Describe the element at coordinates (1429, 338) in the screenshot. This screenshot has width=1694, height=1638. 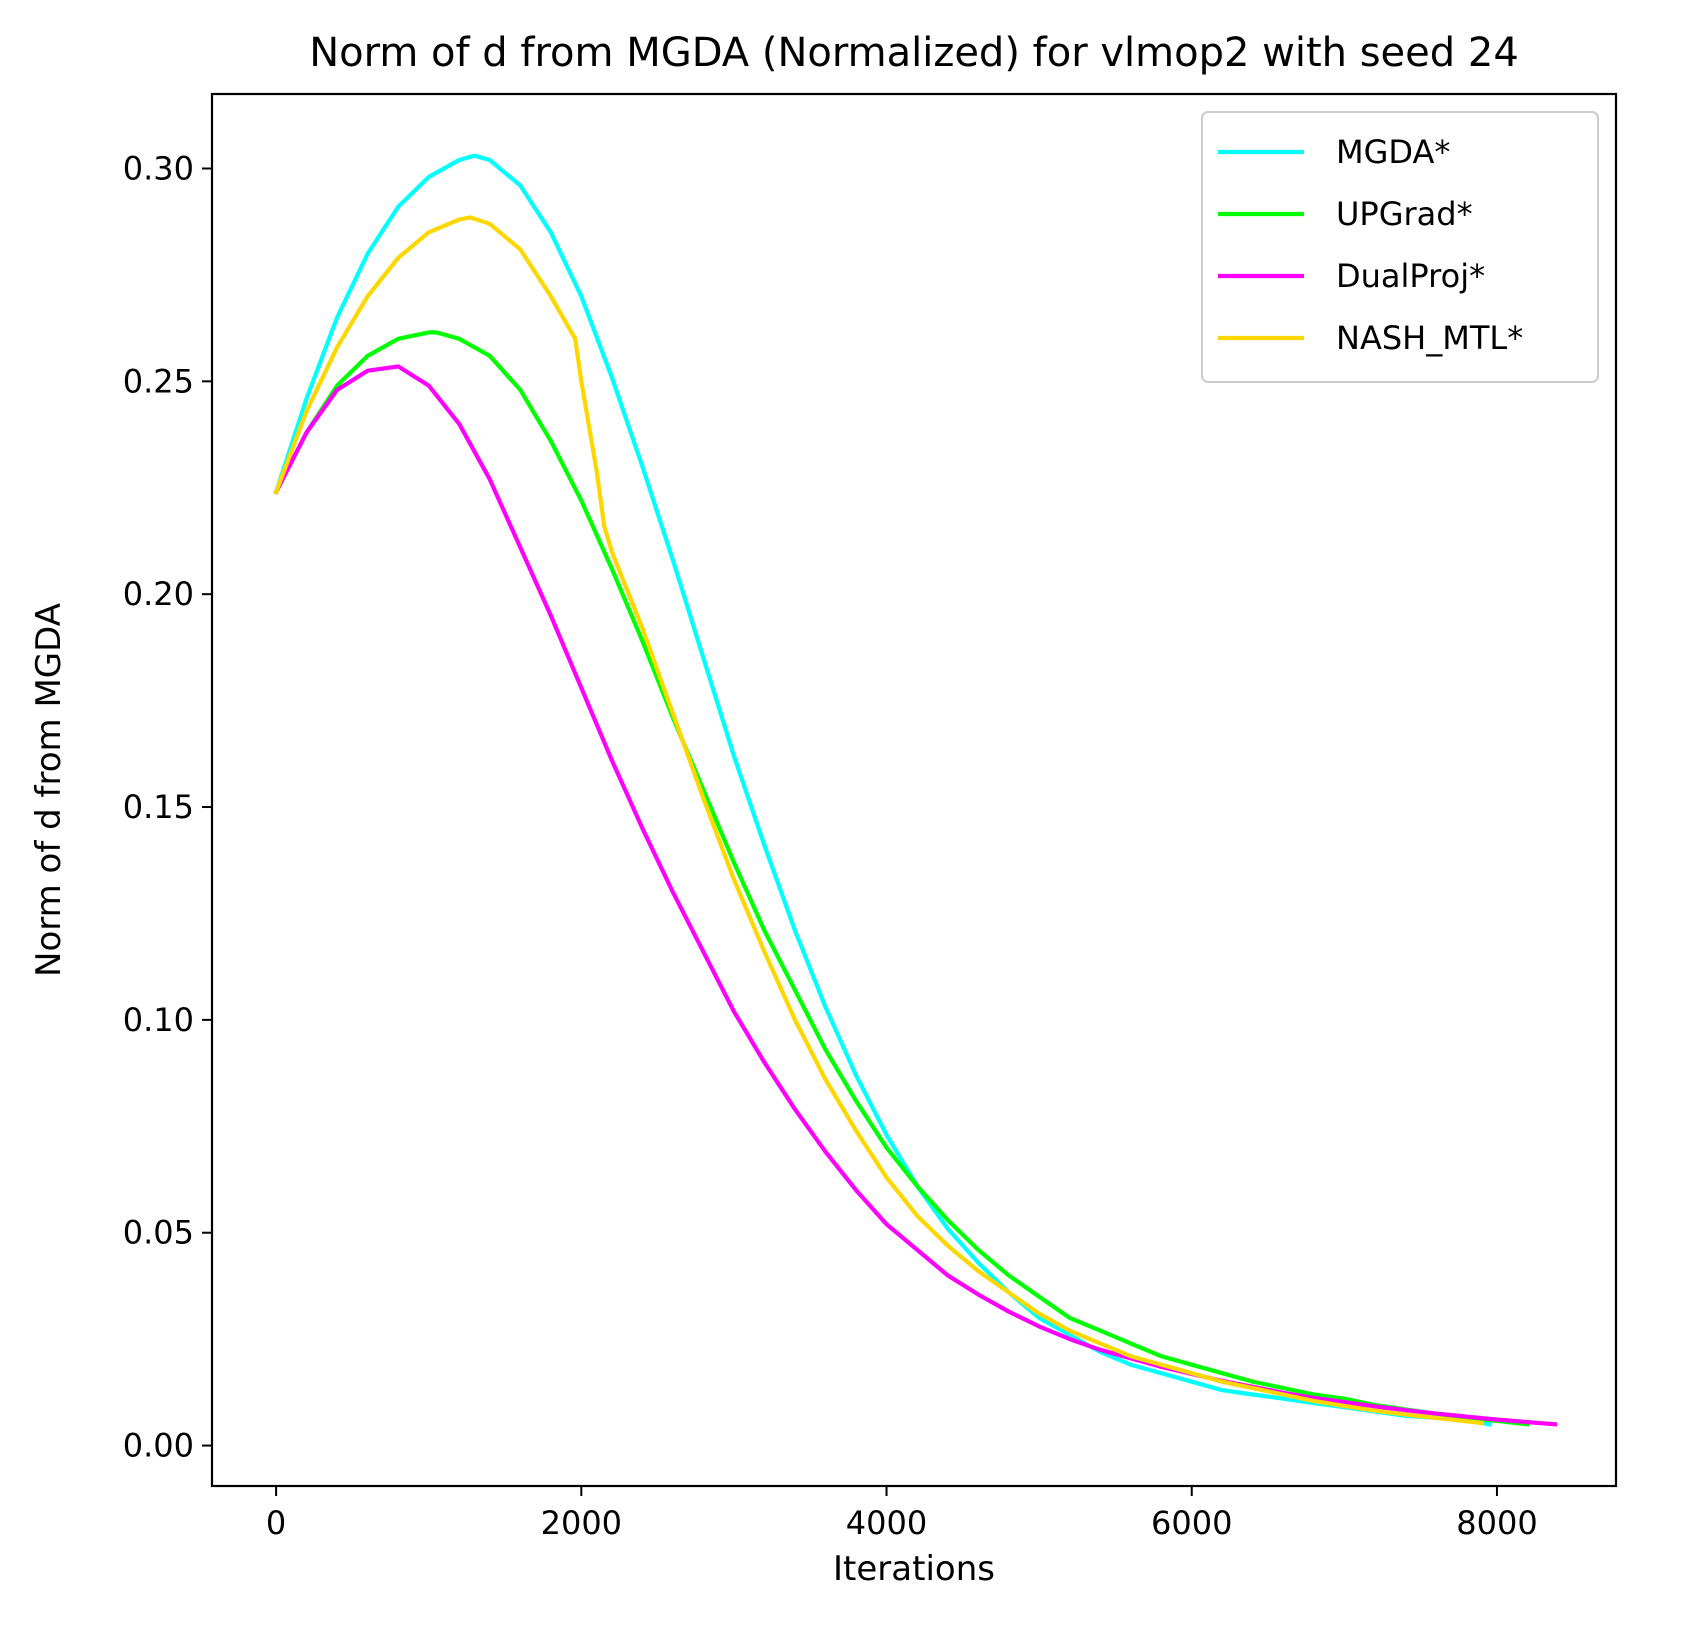
I see `legend-label-3: NASH_MTL*` at that location.